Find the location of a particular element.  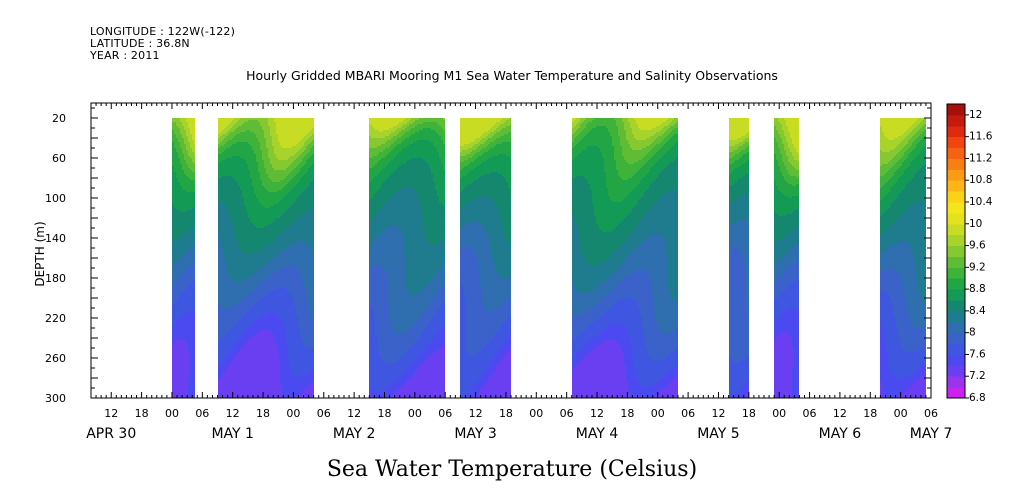

colorbar-label: 10.8 is located at coordinates (980, 180).